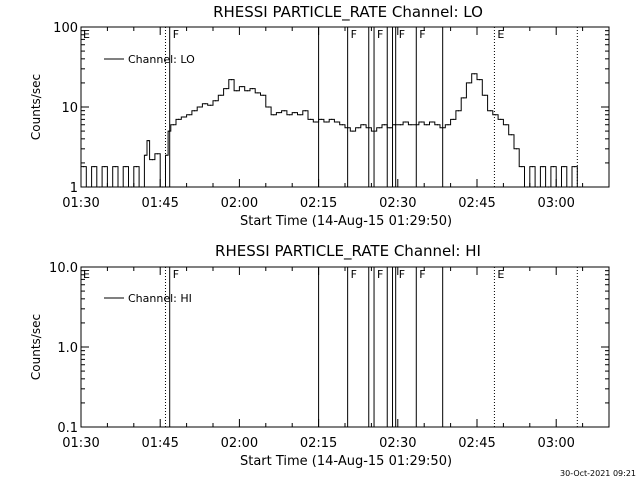 Image resolution: width=640 pixels, height=480 pixels. I want to click on lo-x-tick-label: 02:00, so click(239, 203).